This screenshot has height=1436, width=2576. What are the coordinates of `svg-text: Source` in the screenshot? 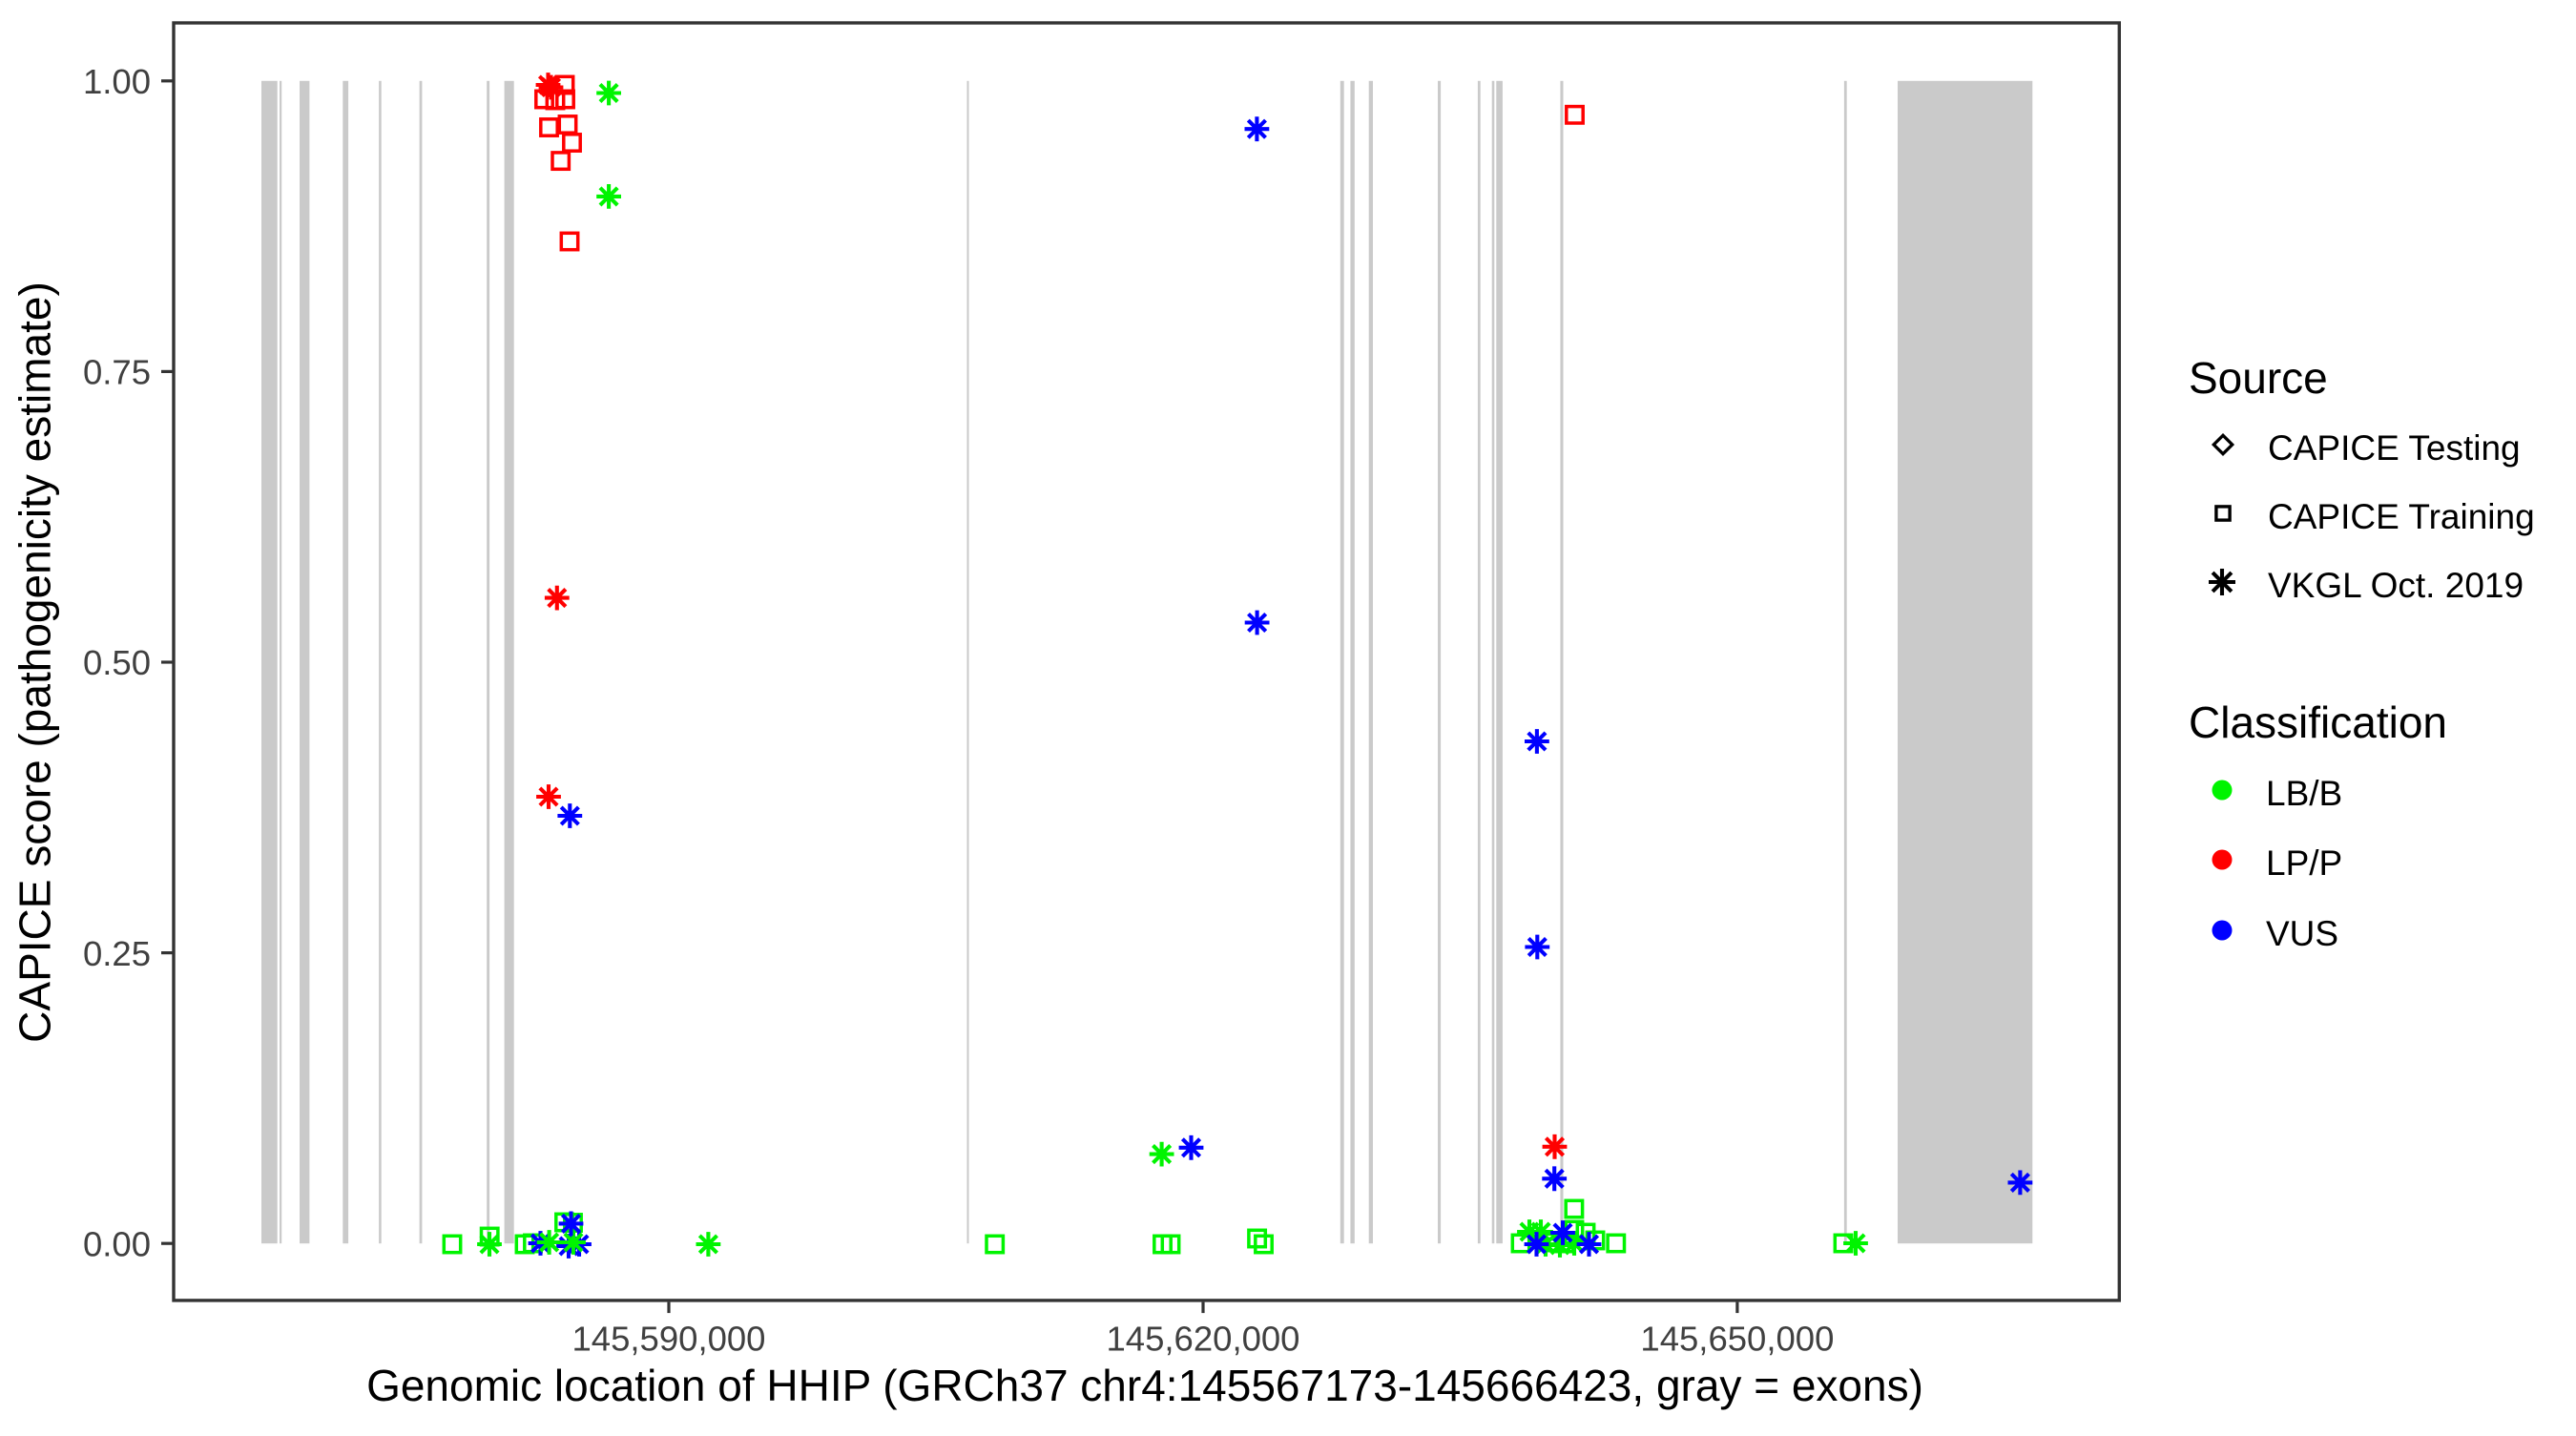 It's located at (2258, 378).